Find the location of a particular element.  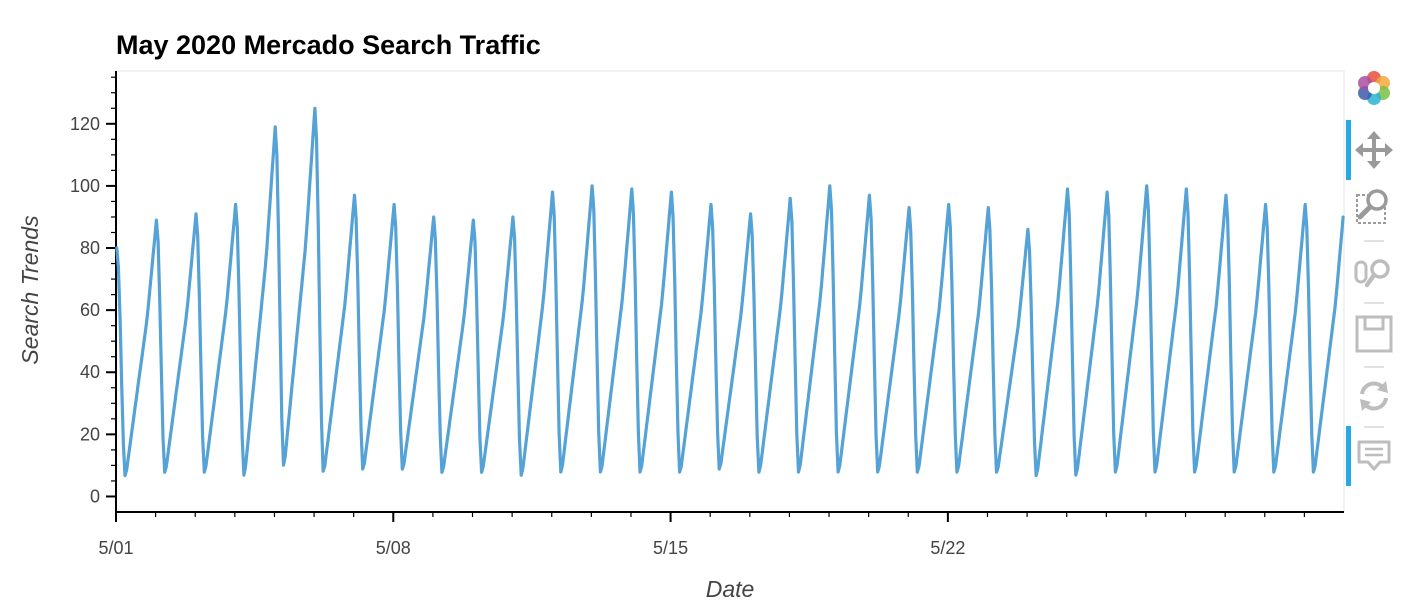

active-inspect-indicator is located at coordinates (1348, 456).